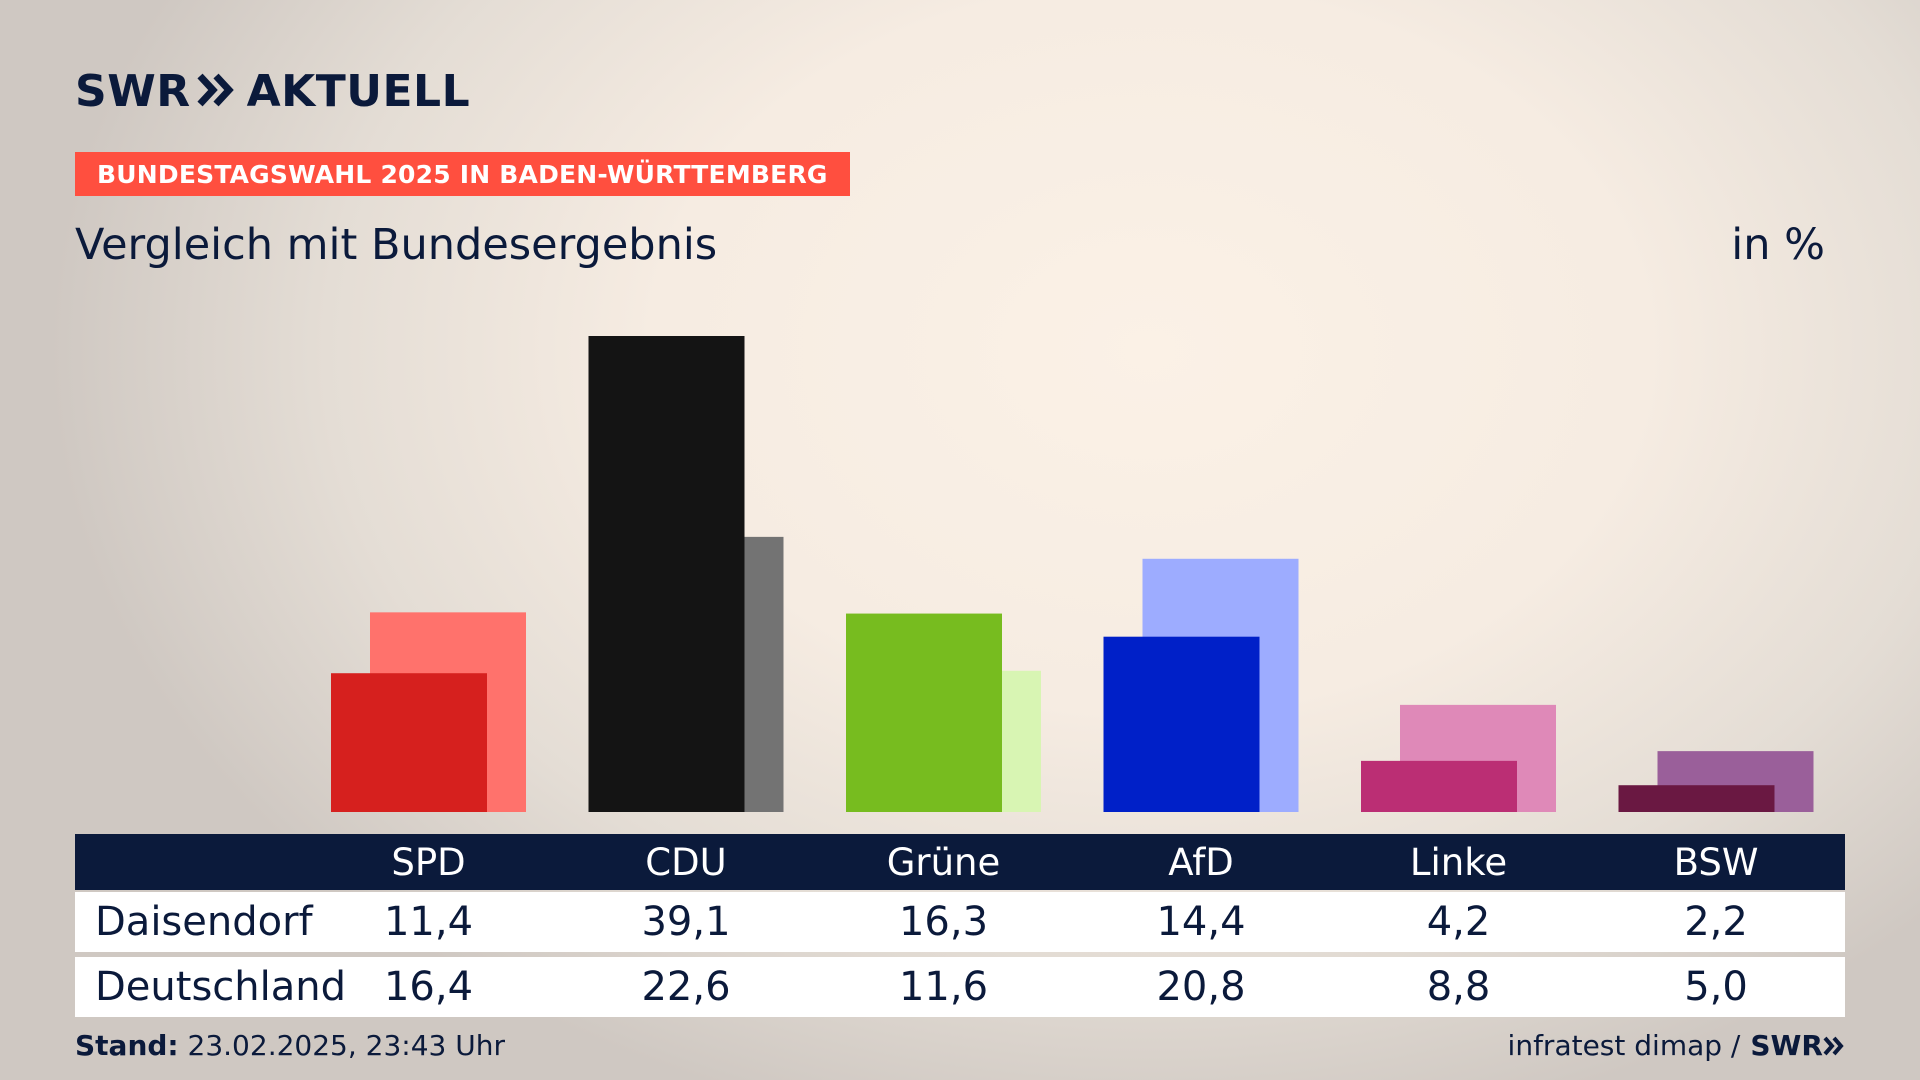 Image resolution: width=1920 pixels, height=1080 pixels. I want to click on source-text: infratest dimap /, so click(1624, 1045).